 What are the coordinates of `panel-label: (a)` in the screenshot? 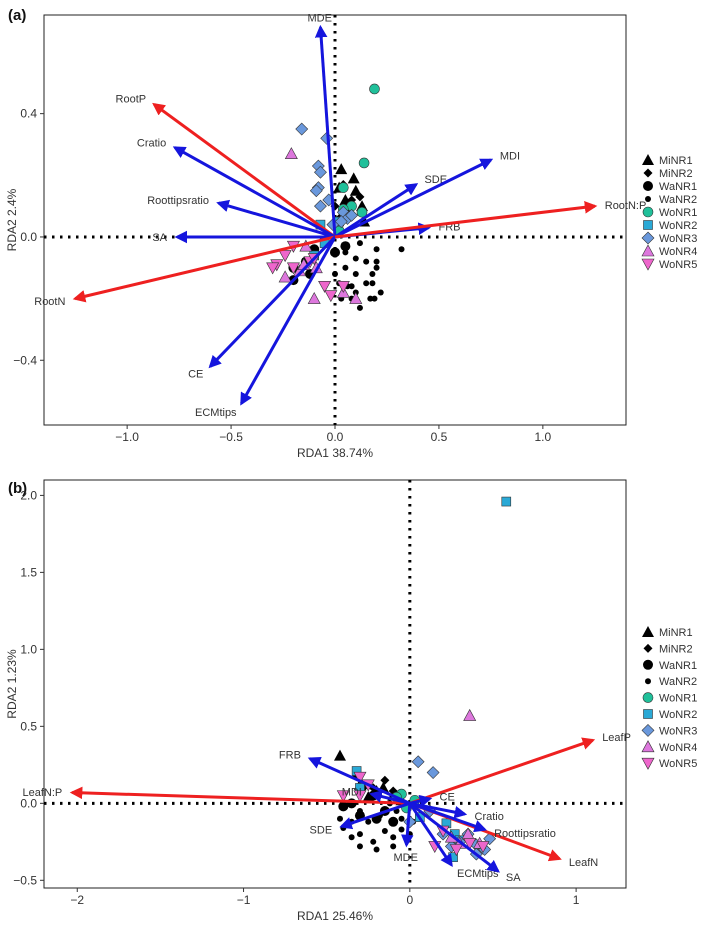 It's located at (17, 15).